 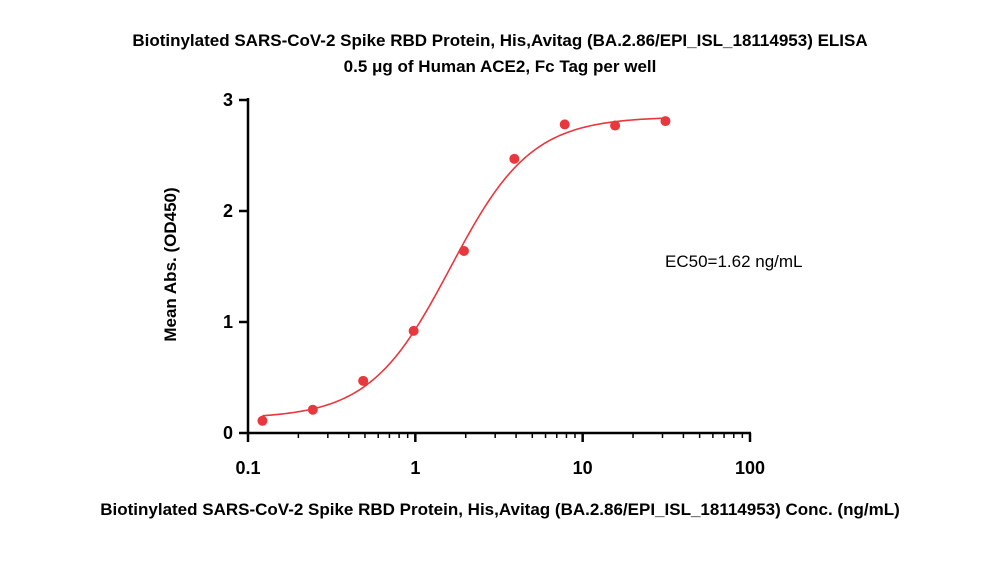 What do you see at coordinates (228, 322) in the screenshot?
I see `y-tick-label: 1` at bounding box center [228, 322].